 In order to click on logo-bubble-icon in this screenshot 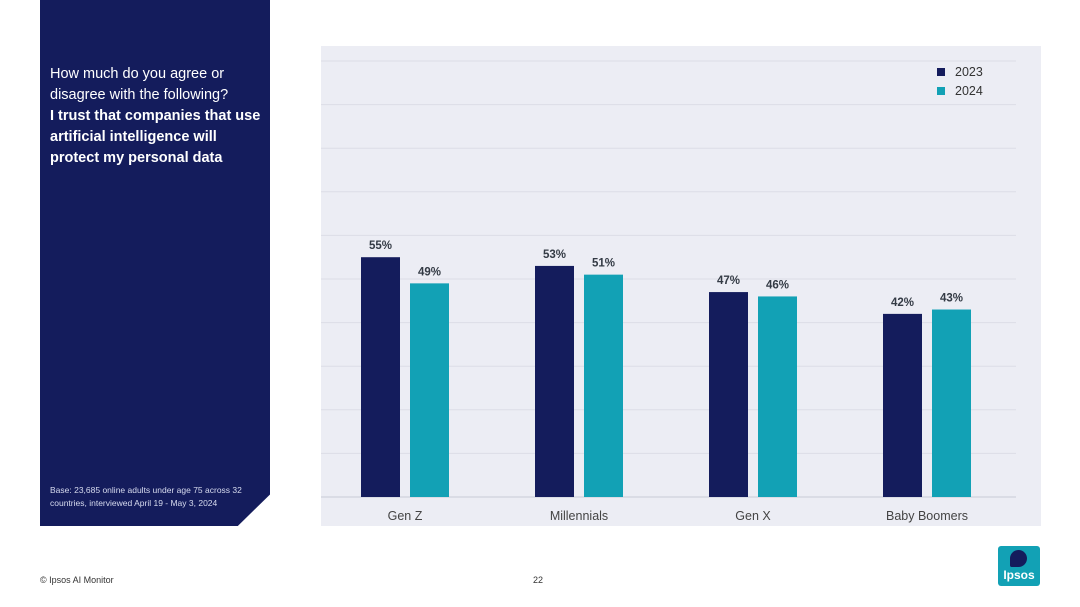, I will do `click(1018, 558)`.